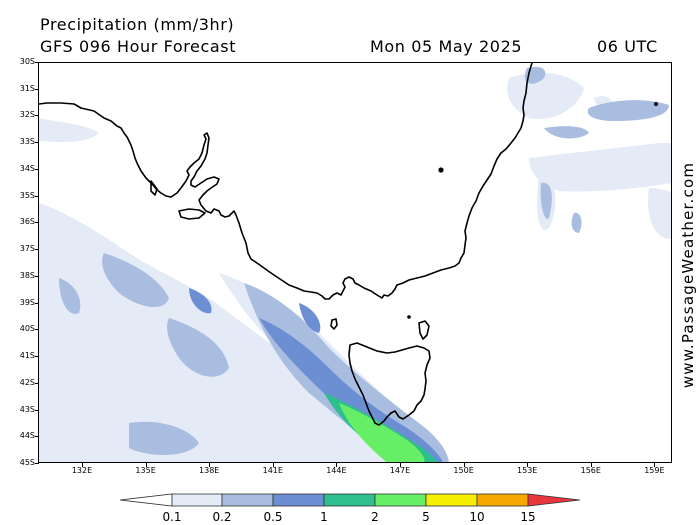 This screenshot has height=525, width=700. Describe the element at coordinates (27, 88) in the screenshot. I see `latitude-label: 31S` at that location.